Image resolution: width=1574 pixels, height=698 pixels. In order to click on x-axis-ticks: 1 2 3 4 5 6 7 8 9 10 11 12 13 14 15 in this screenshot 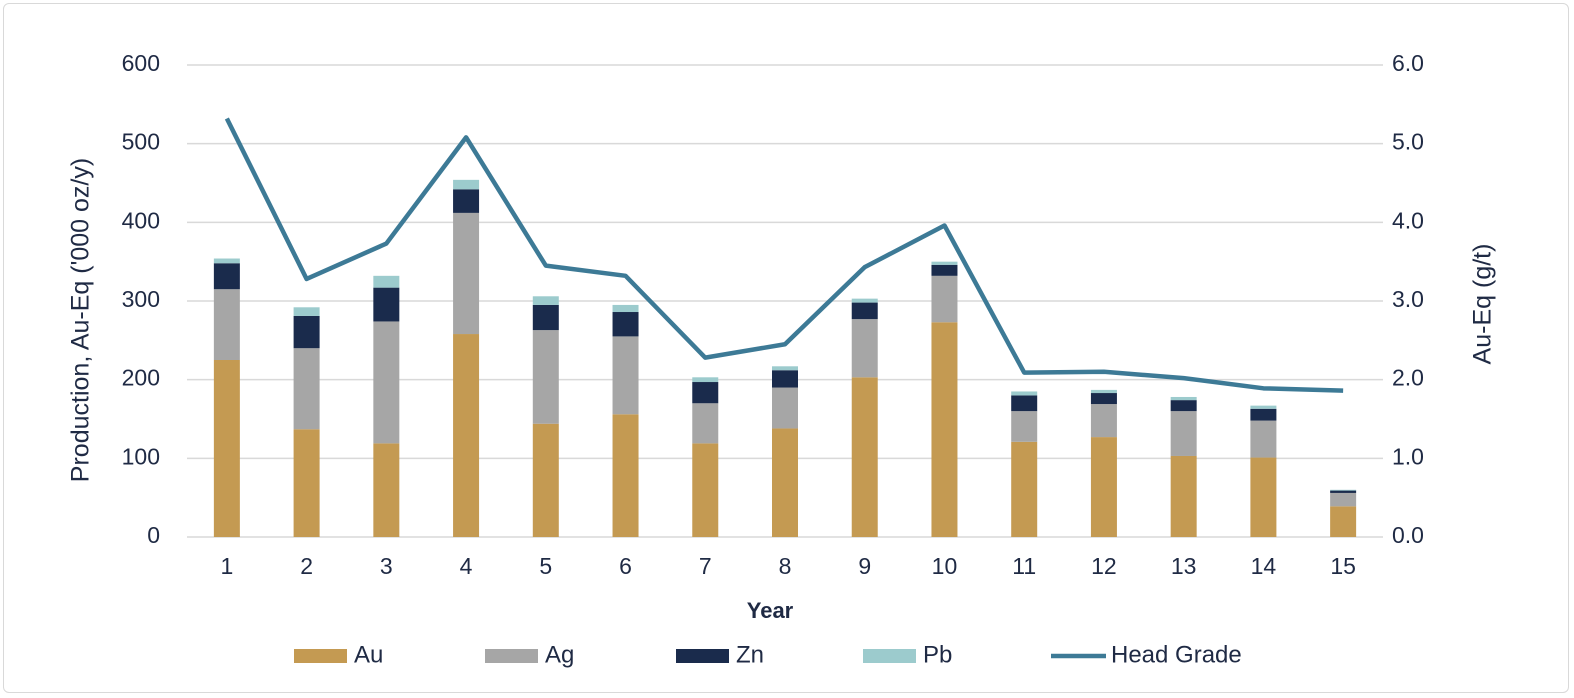, I will do `click(787, 566)`.